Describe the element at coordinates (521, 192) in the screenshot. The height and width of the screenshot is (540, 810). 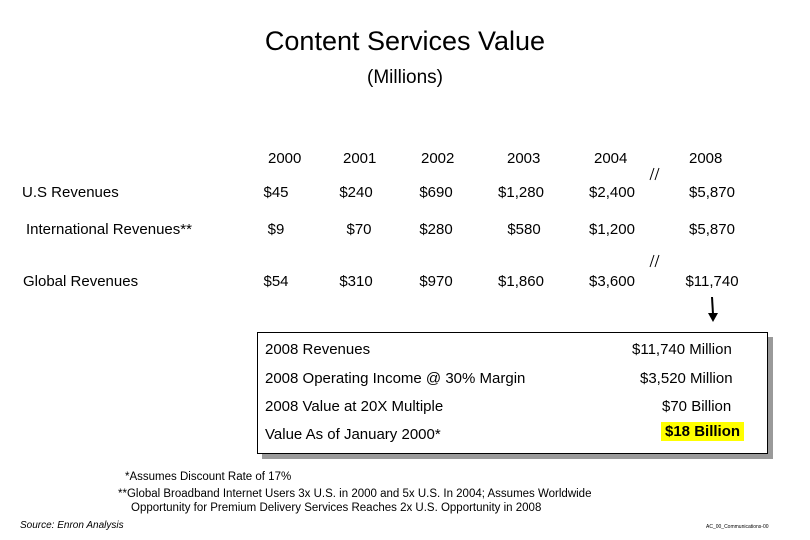
I see `table-cell: $1,280` at that location.